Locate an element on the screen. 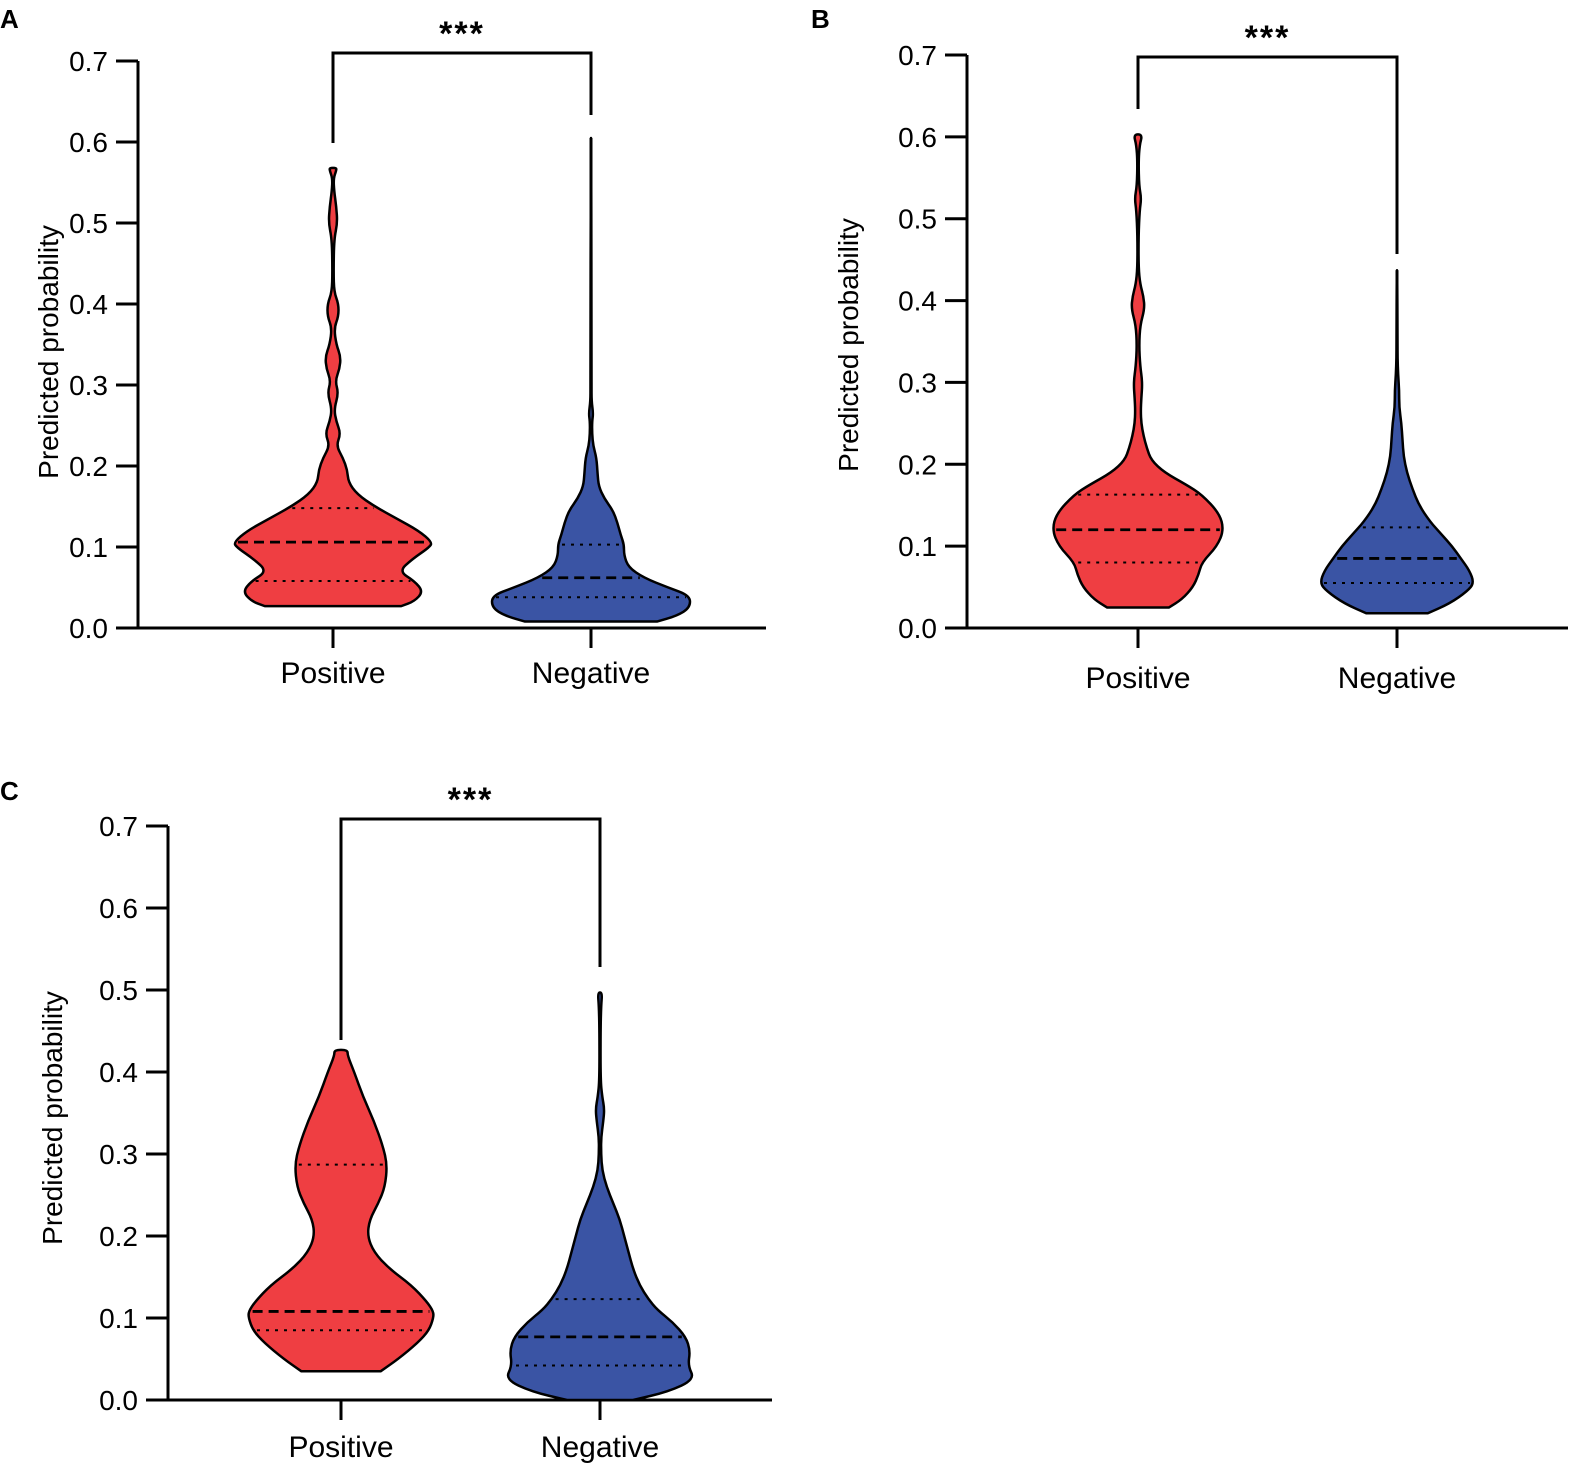  violin-negative is located at coordinates (600, 1196).